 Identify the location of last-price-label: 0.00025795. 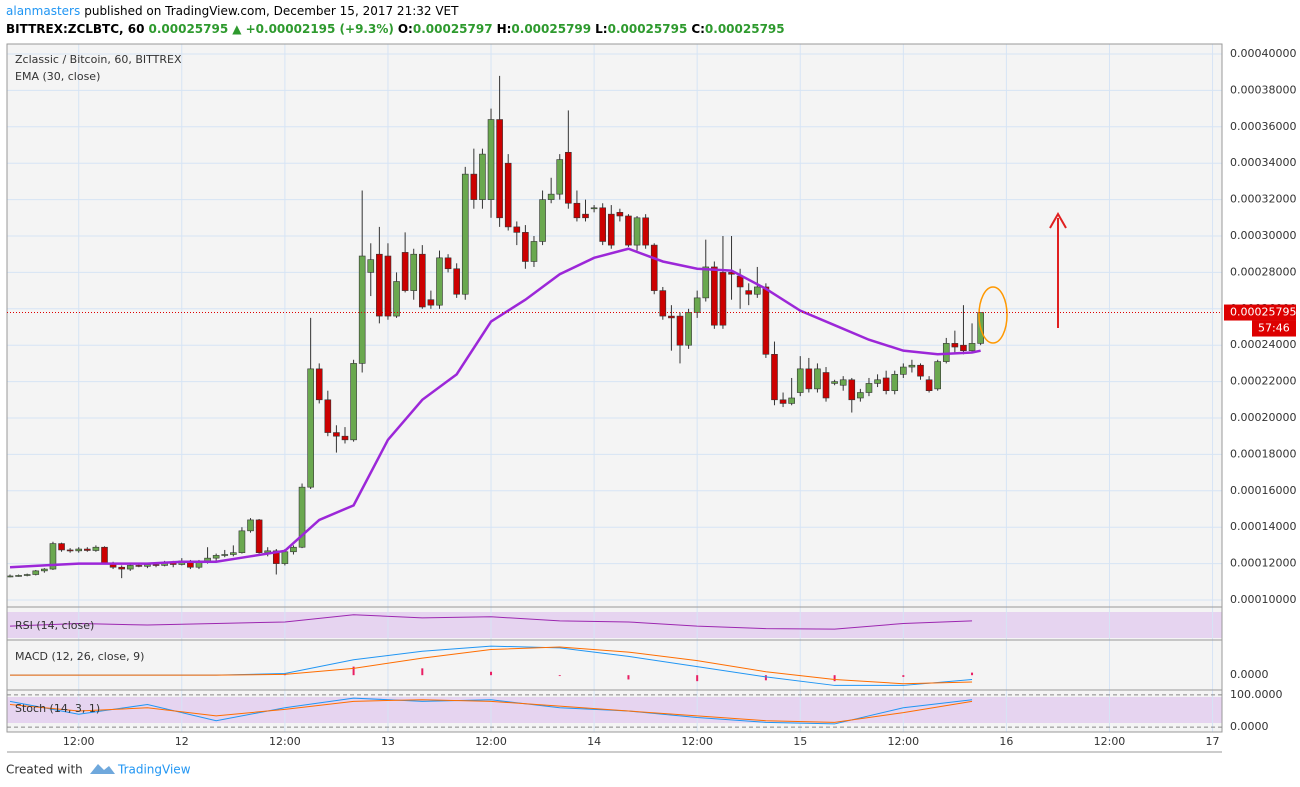
(1263, 312).